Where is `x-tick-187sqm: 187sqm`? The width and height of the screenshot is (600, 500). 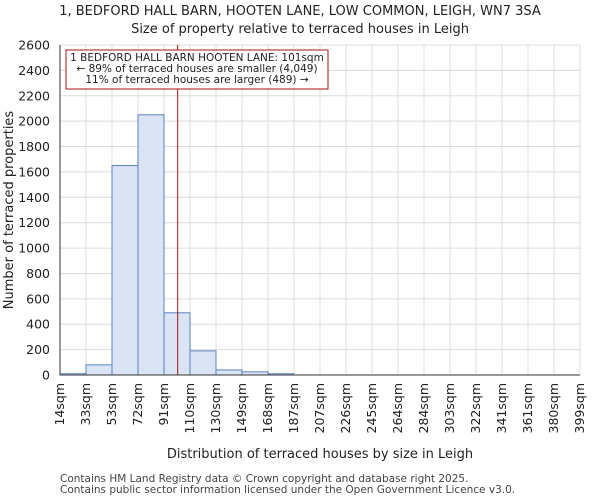
x-tick-187sqm: 187sqm is located at coordinates (293, 408).